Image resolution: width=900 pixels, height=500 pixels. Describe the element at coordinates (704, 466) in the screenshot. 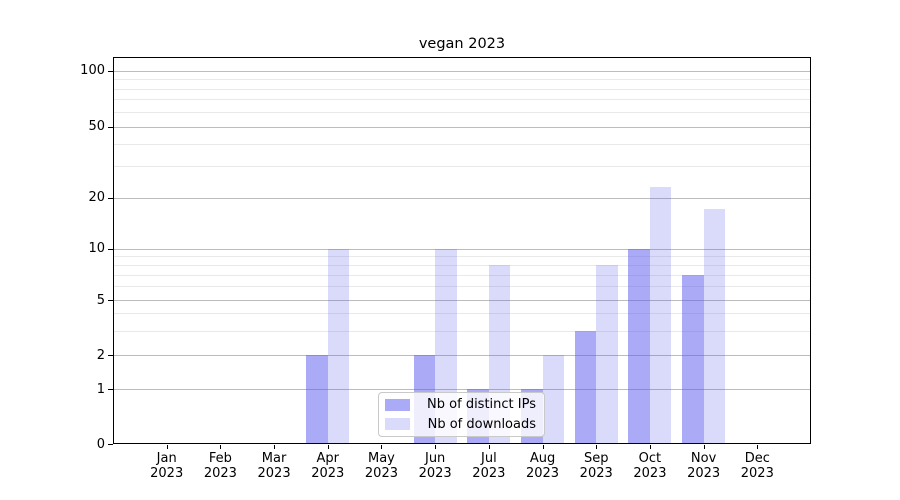

I see `x-axis-tick-label: Nov 2023` at that location.